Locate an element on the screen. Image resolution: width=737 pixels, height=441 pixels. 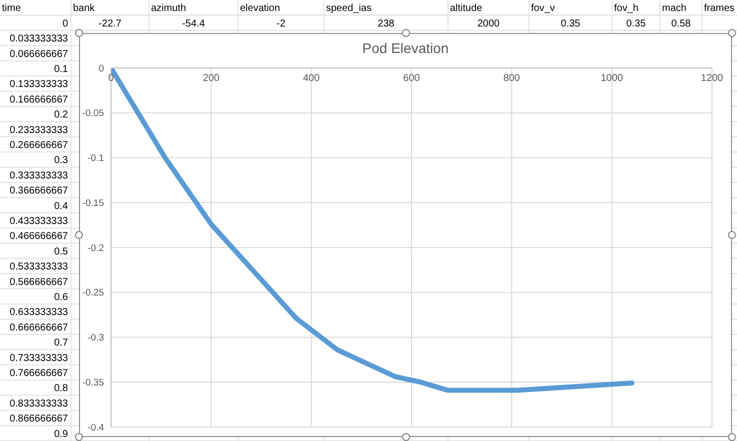
data-label: -2 is located at coordinates (281, 24).